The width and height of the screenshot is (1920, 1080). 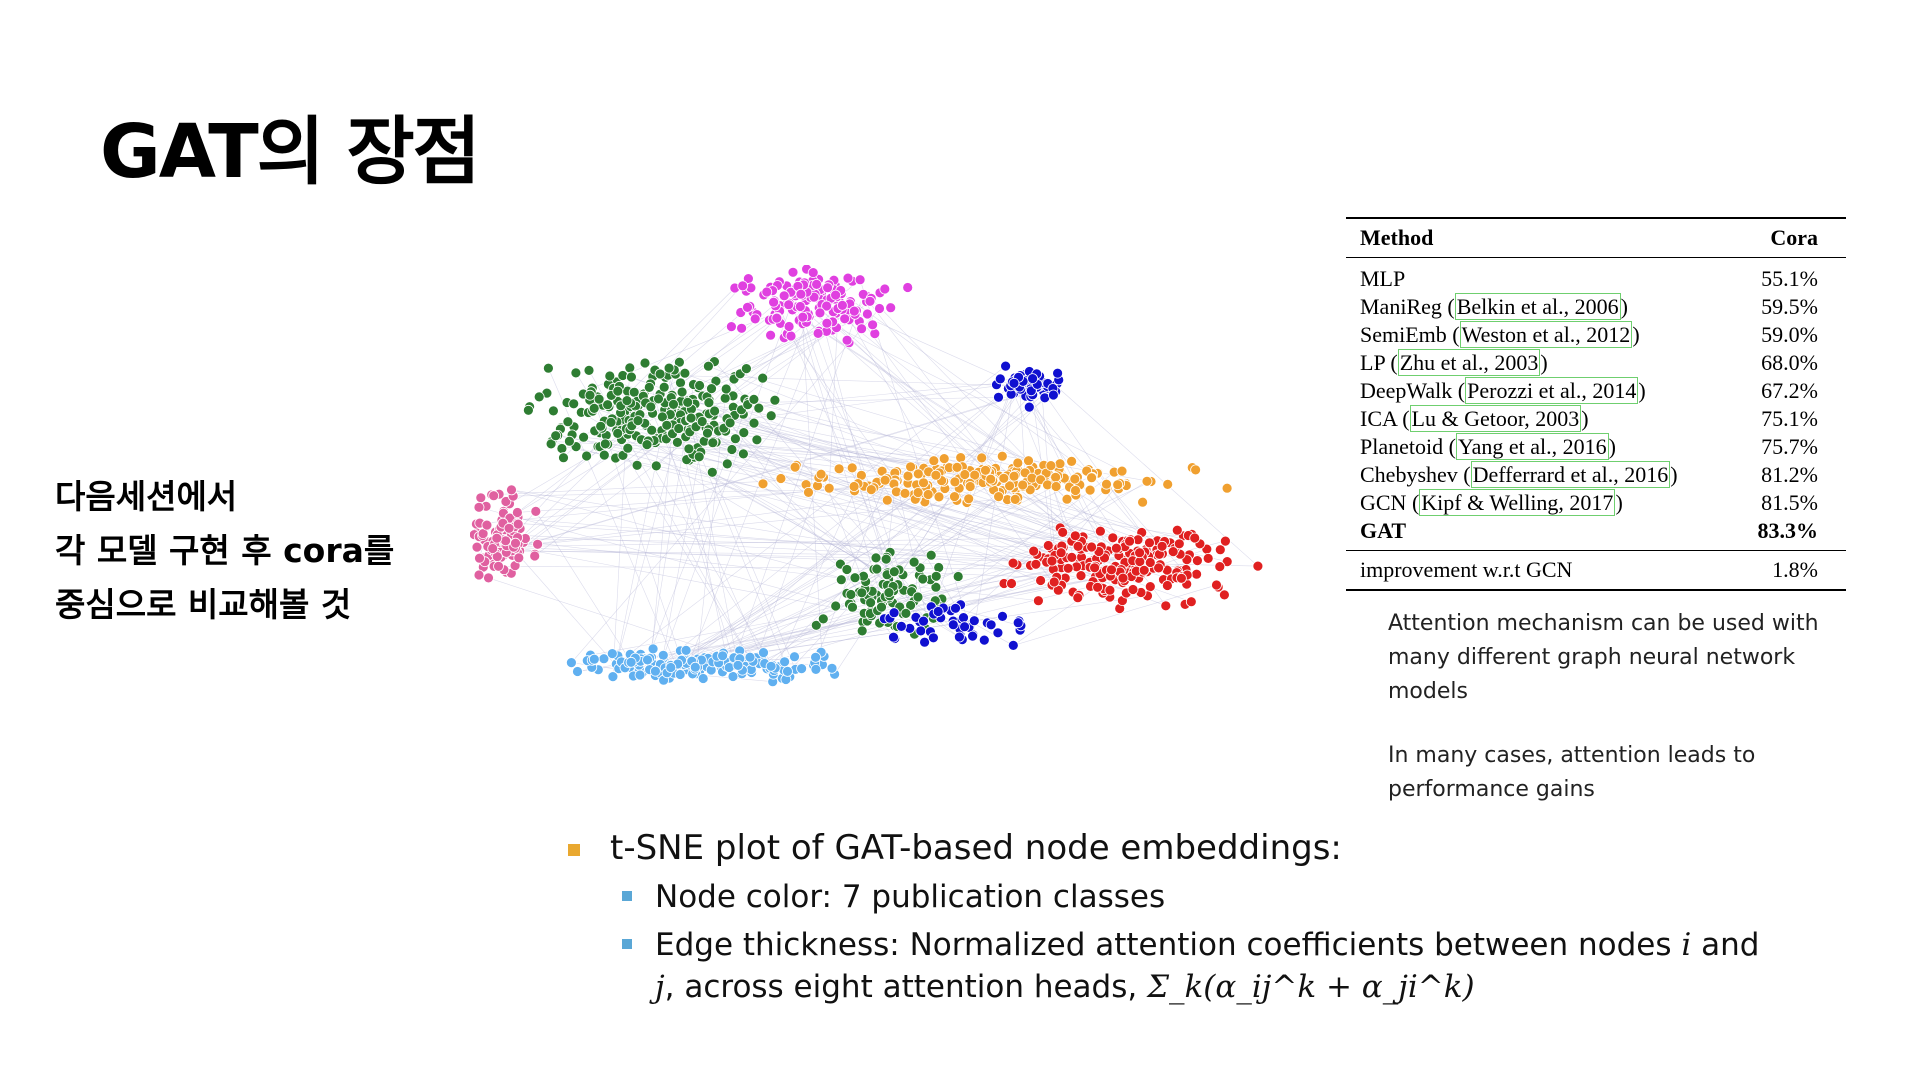 What do you see at coordinates (1546, 334) in the screenshot?
I see `citation-link: Weston et al., 2012` at bounding box center [1546, 334].